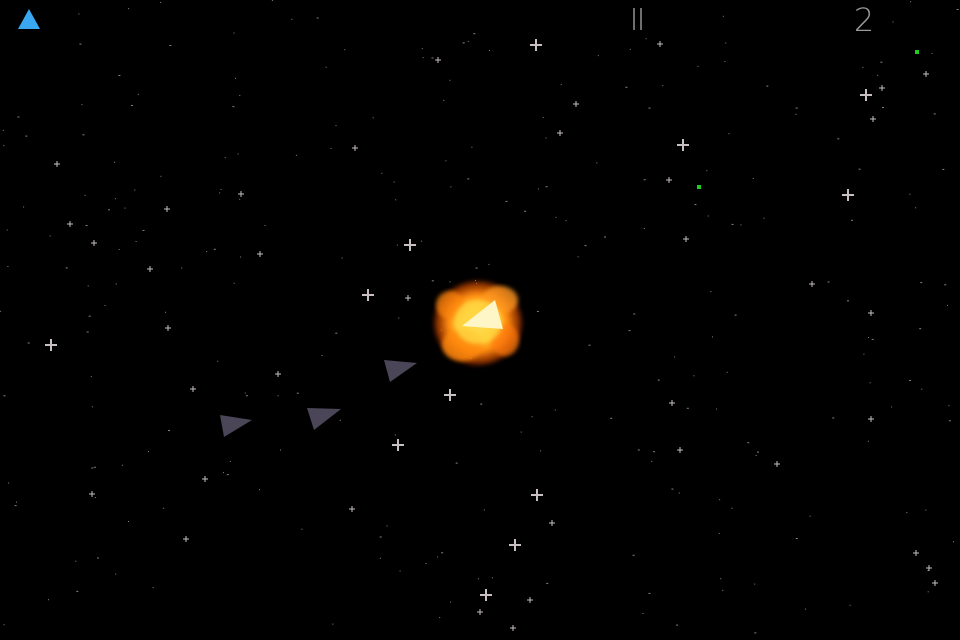  Describe the element at coordinates (400, 371) in the screenshot. I see `enemy-ship` at that location.